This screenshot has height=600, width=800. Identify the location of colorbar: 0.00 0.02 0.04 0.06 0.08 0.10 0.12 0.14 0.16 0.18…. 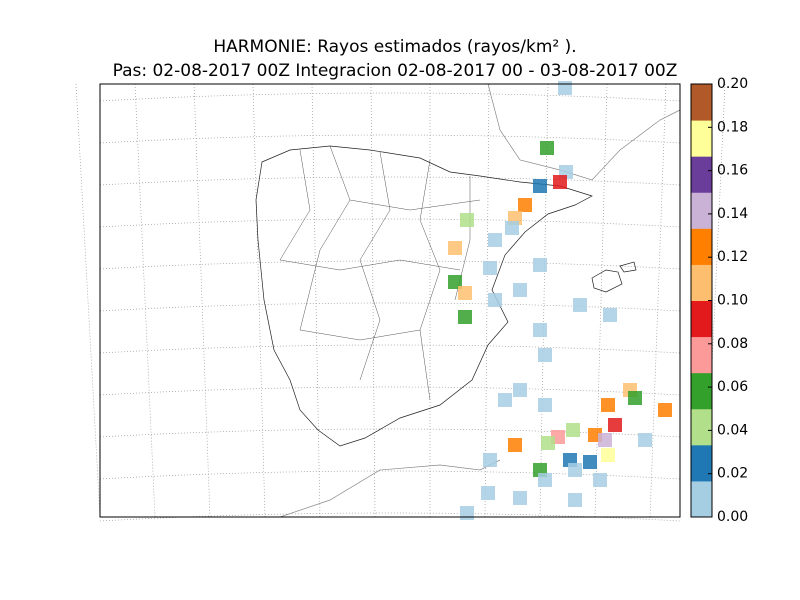
(719, 300).